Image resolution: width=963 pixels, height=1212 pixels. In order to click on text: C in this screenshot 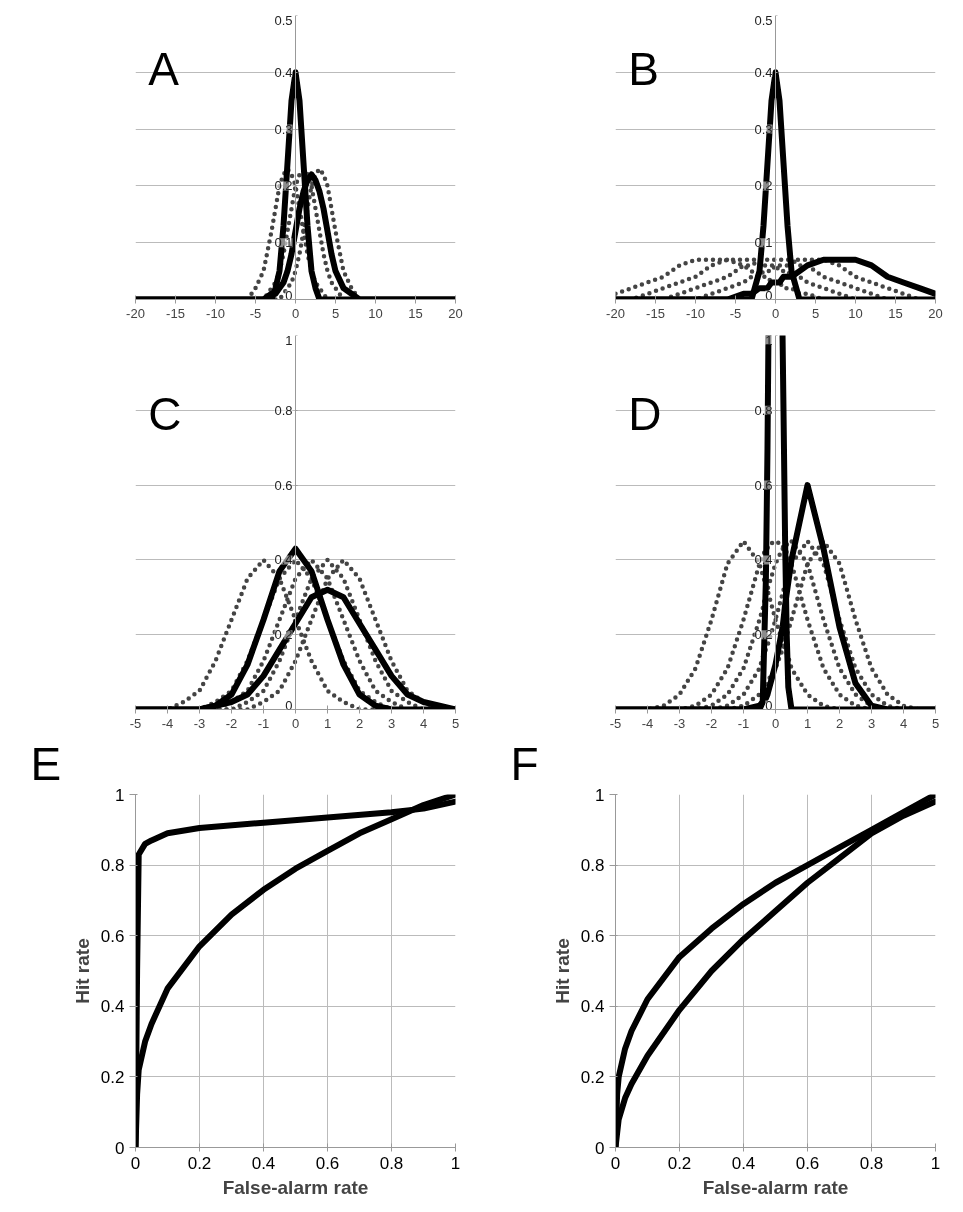, I will do `click(165, 414)`.